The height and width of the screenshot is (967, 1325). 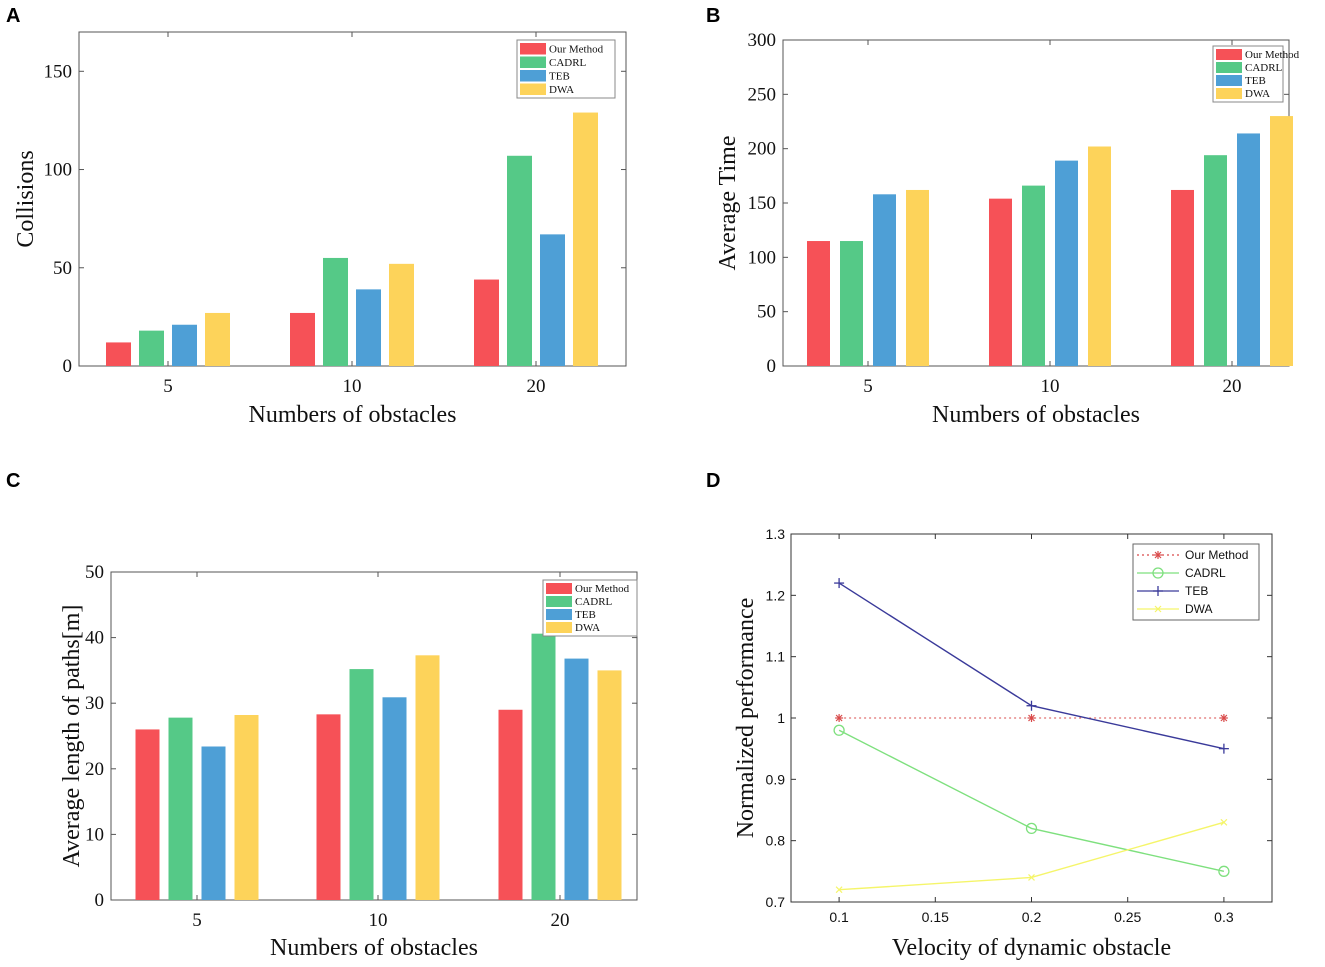 I want to click on x-axis-label: Numbers of obstacles, so click(x=353, y=415).